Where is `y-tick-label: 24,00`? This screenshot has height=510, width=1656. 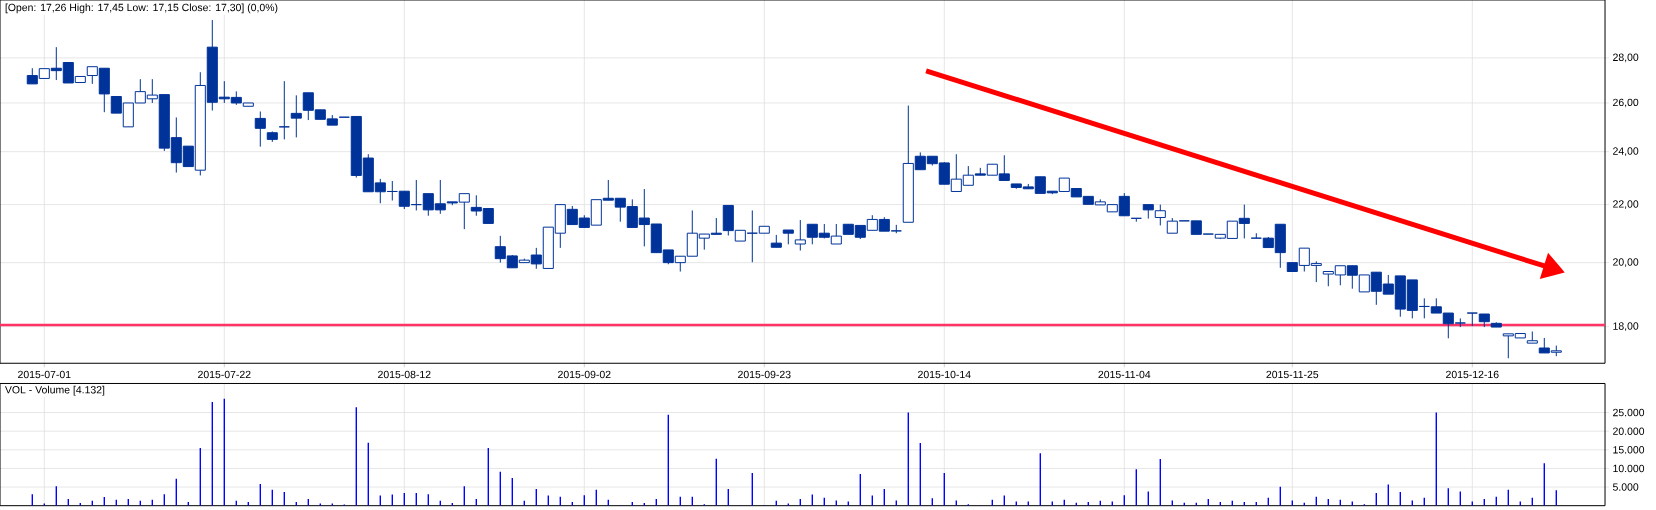 y-tick-label: 24,00 is located at coordinates (1626, 152).